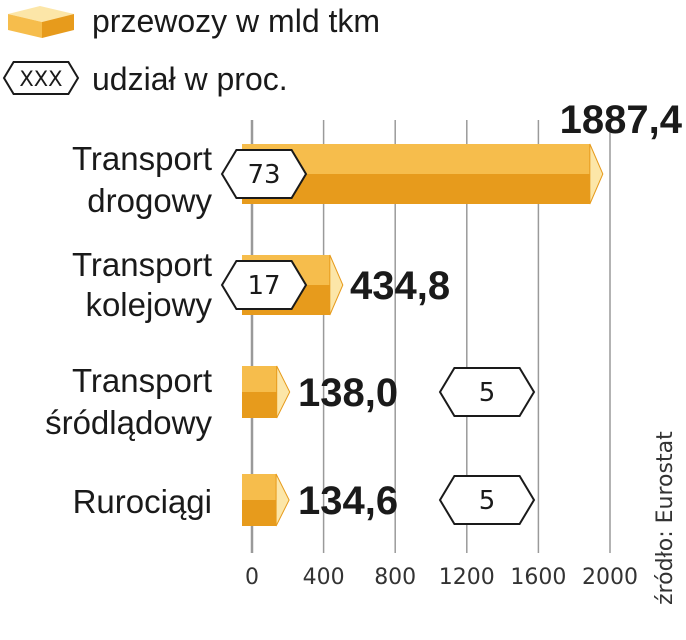 The image size is (686, 640). I want to click on value-label: 138,0, so click(348, 393).